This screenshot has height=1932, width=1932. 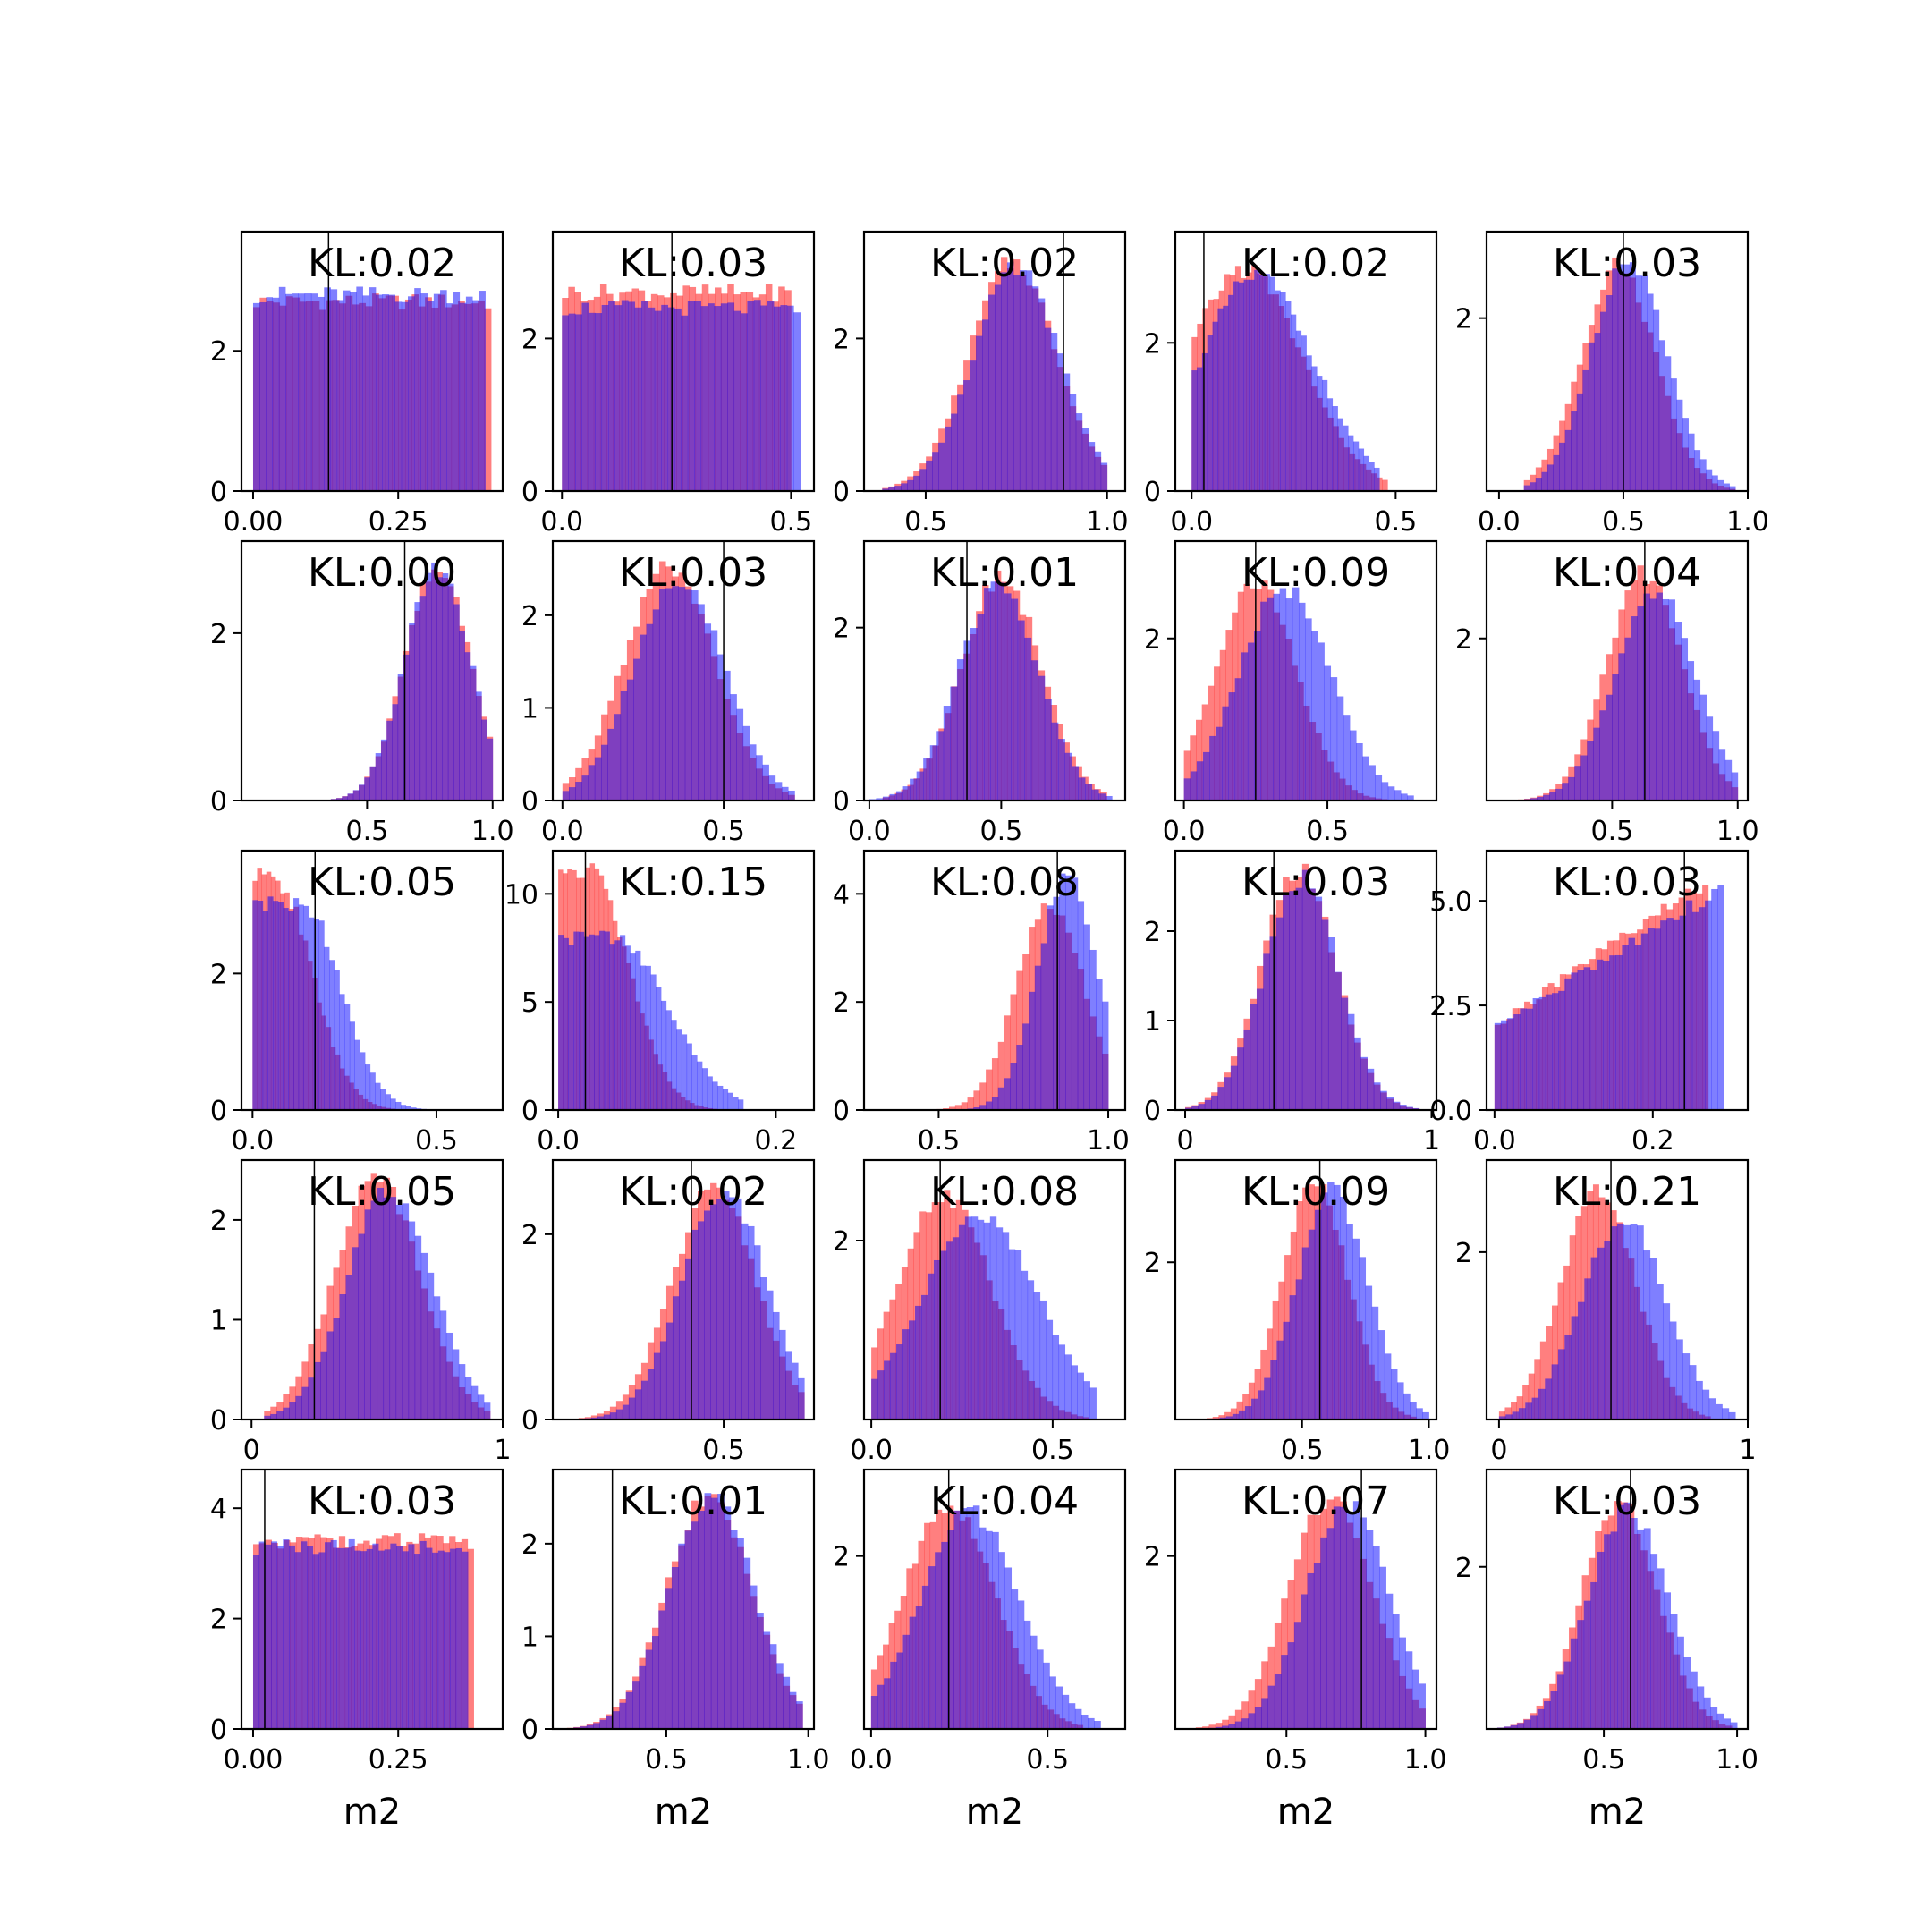 I want to click on y-tick-label: 0, so click(x=529, y=1730).